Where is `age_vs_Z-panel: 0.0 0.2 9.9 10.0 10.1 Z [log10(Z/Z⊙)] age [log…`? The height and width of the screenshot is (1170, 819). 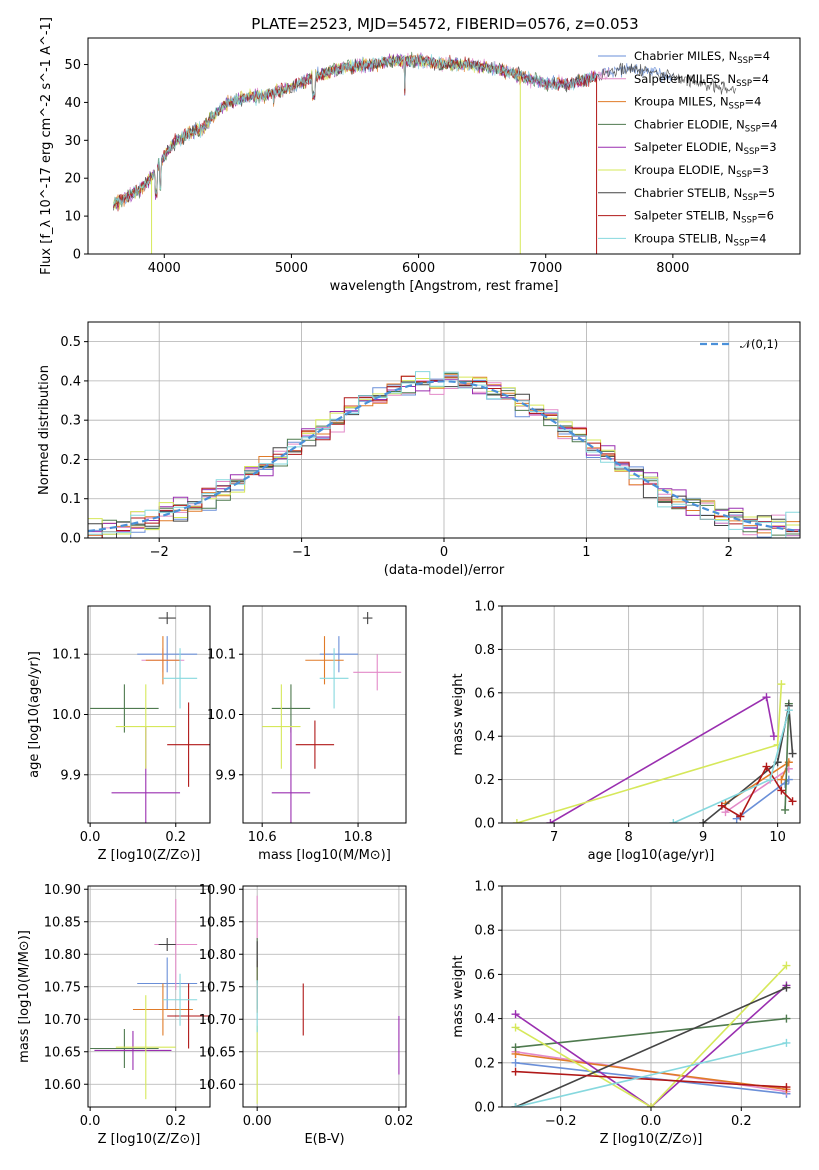 age_vs_Z-panel: 0.0 0.2 9.9 10.0 10.1 Z [log10(Z/Z⊙)] age [log… is located at coordinates (119, 734).